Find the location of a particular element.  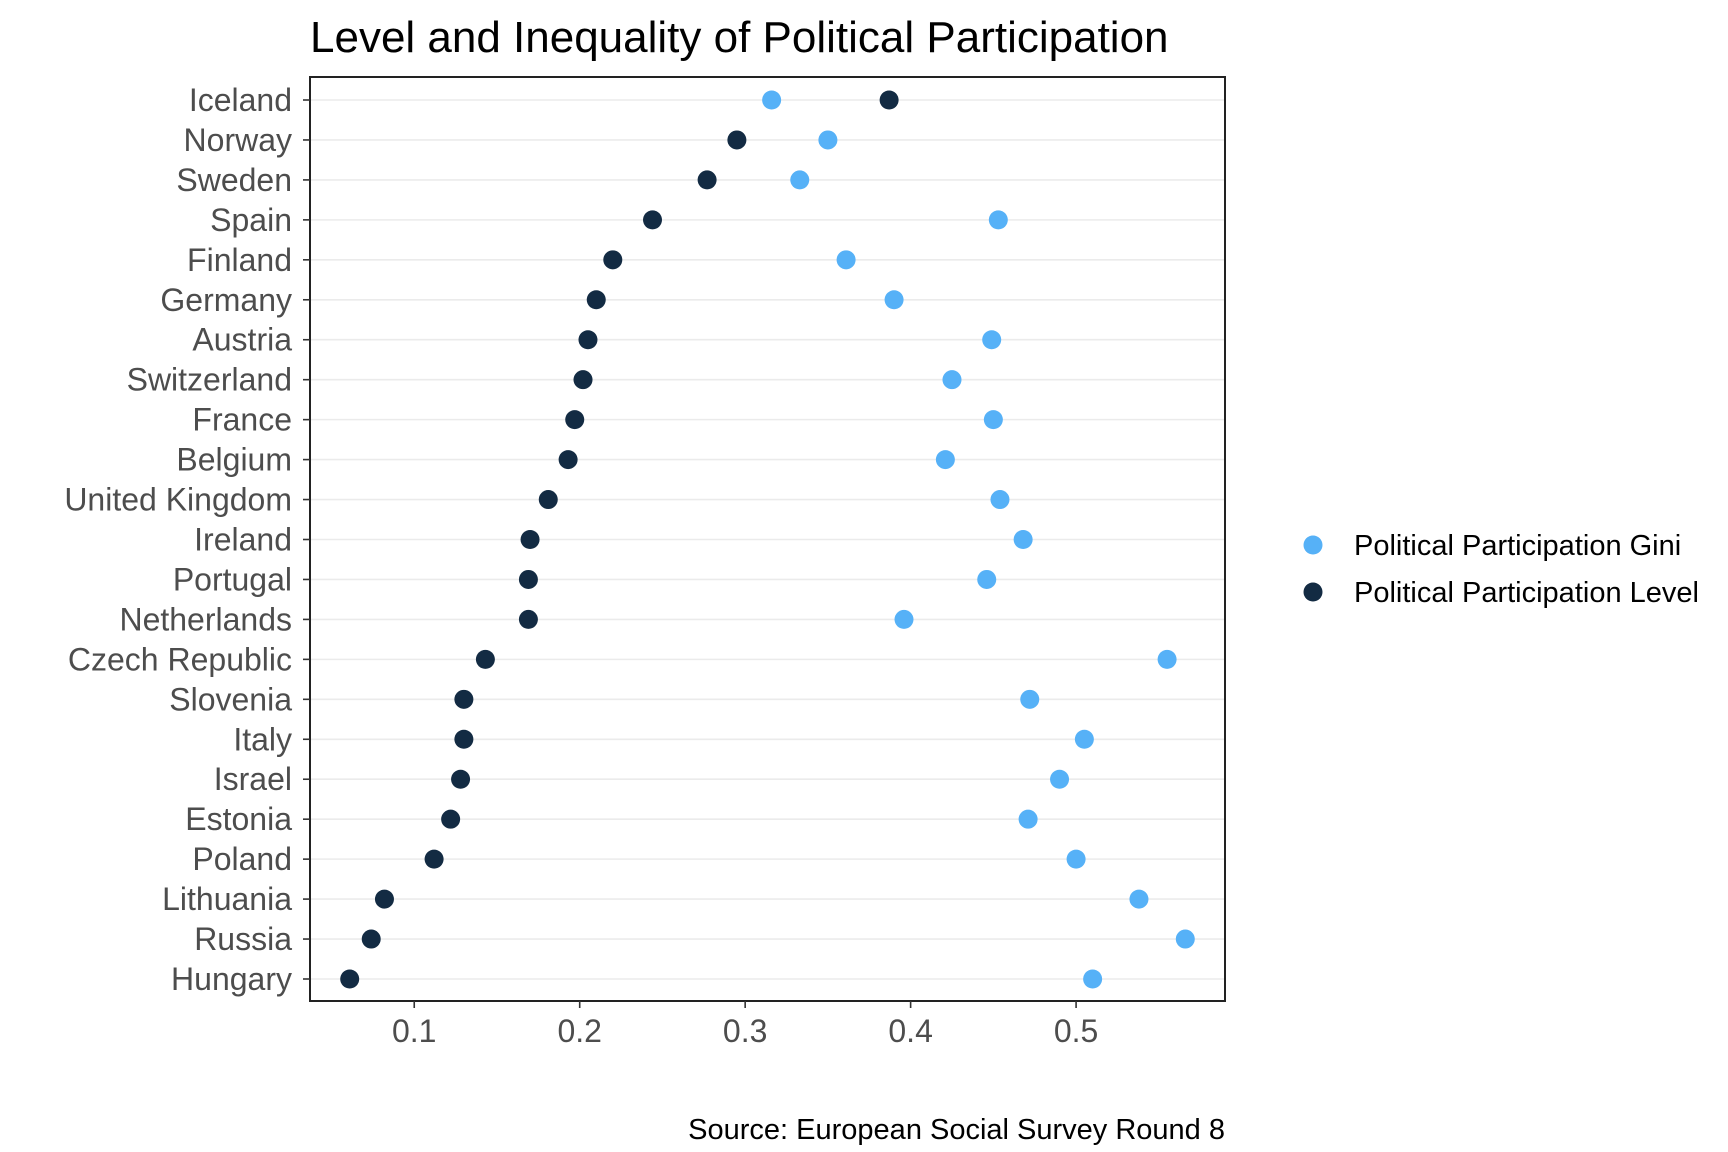

point-gini-italy is located at coordinates (1084, 739).